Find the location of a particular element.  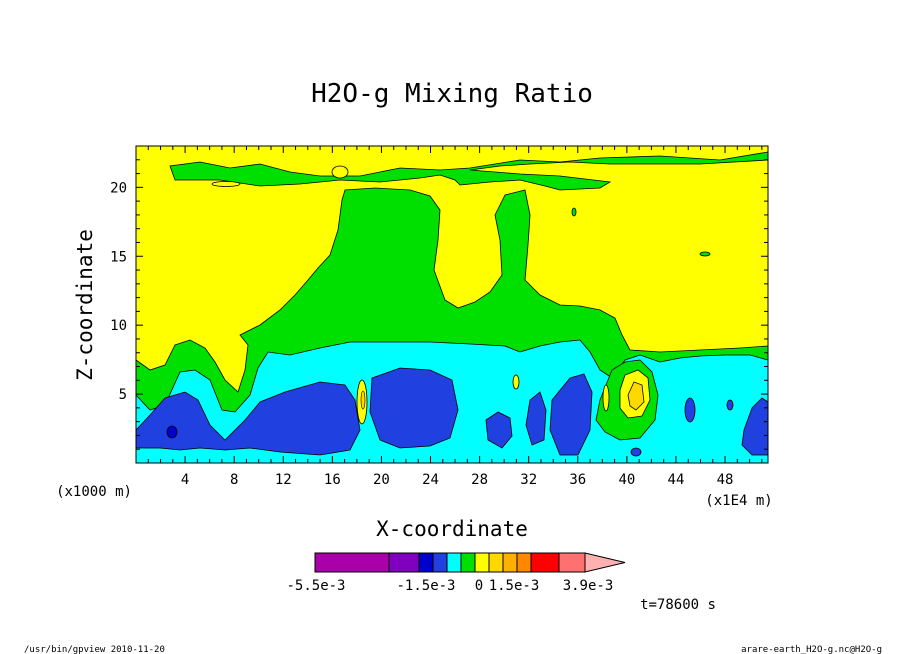

y-tick-label: 20 is located at coordinates (118, 188).